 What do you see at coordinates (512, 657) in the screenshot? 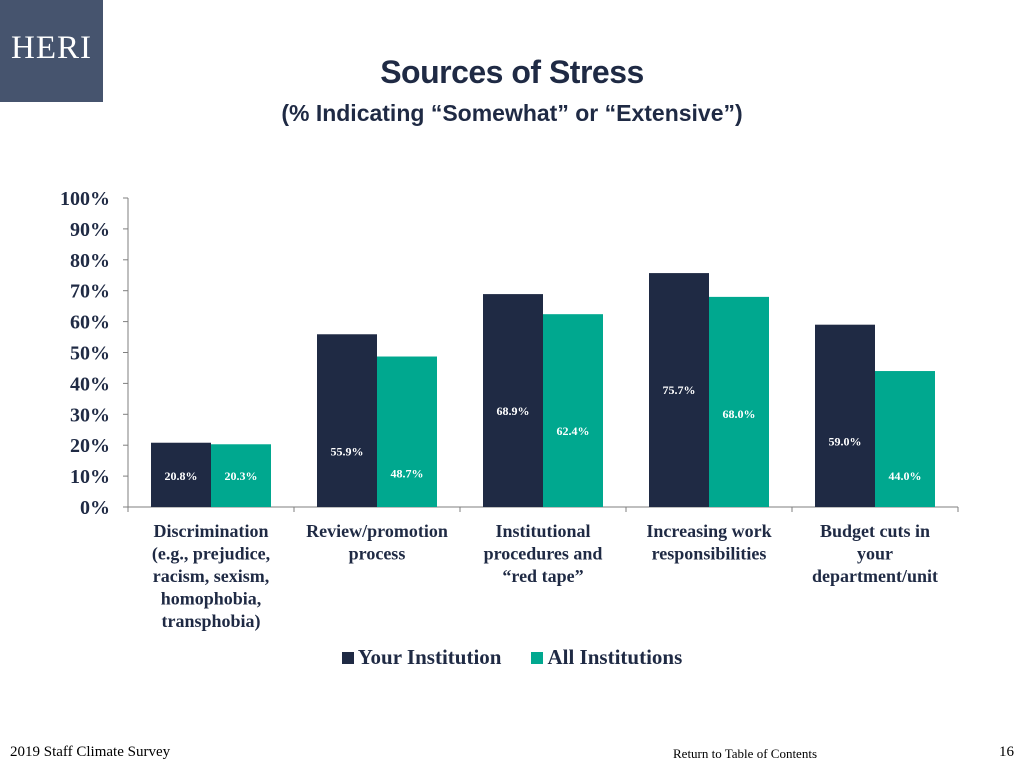
I see `chart-legend: Your Institution All Institutions` at bounding box center [512, 657].